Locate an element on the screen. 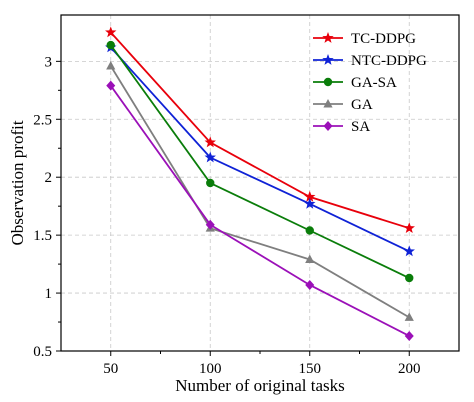 The height and width of the screenshot is (402, 474). x-tick-label: 100 is located at coordinates (210, 369).